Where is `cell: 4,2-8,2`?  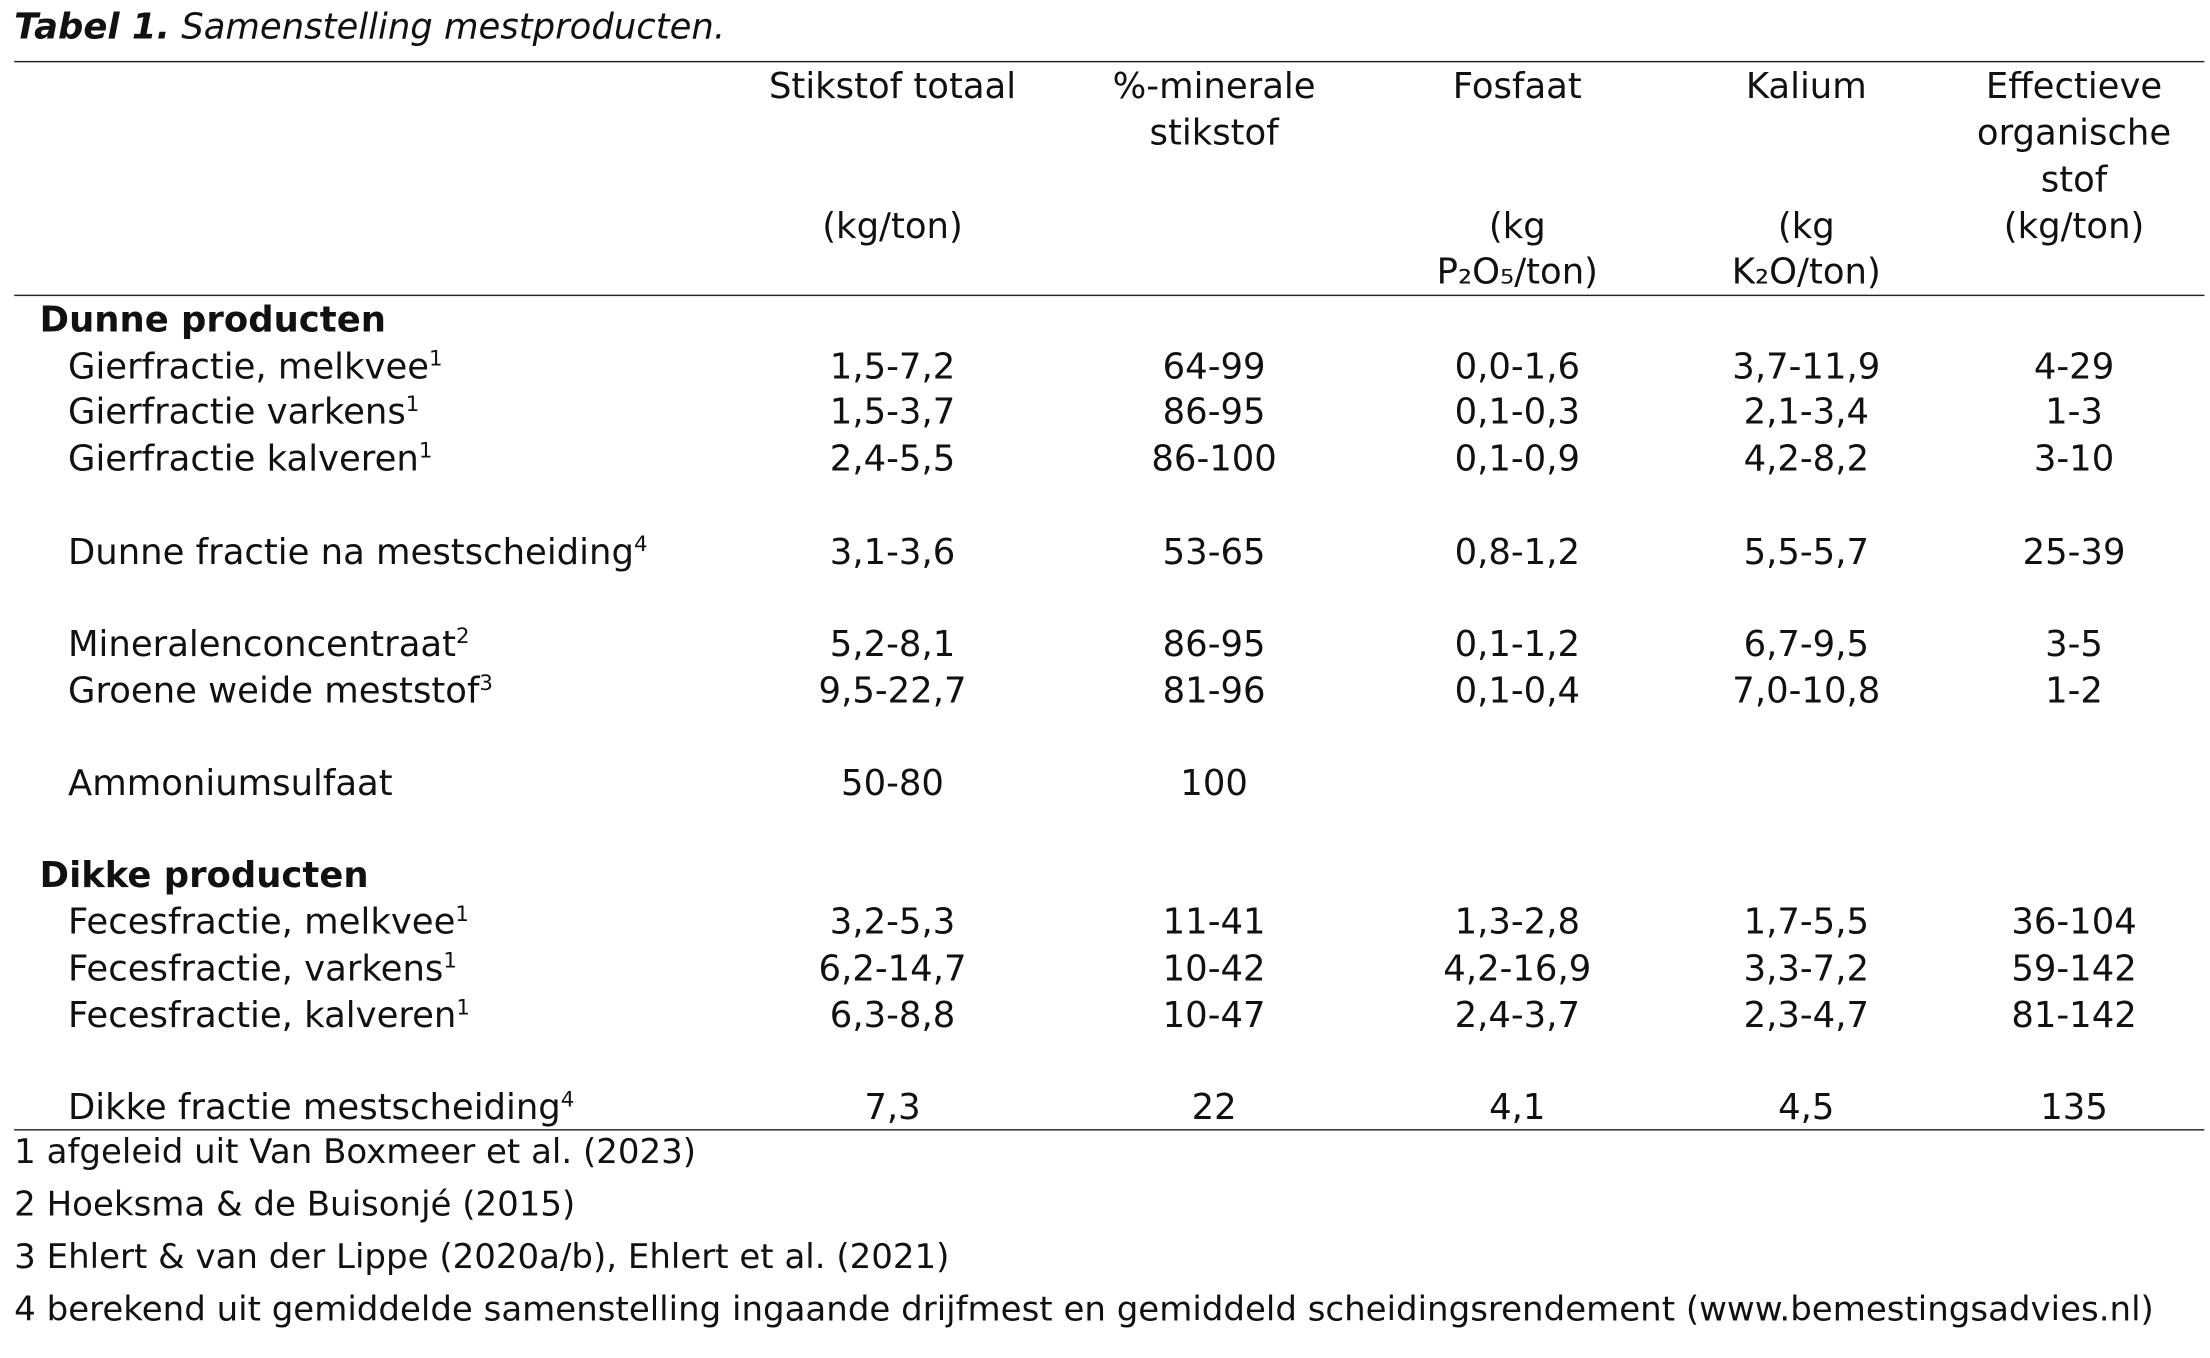
cell: 4,2-8,2 is located at coordinates (1806, 458).